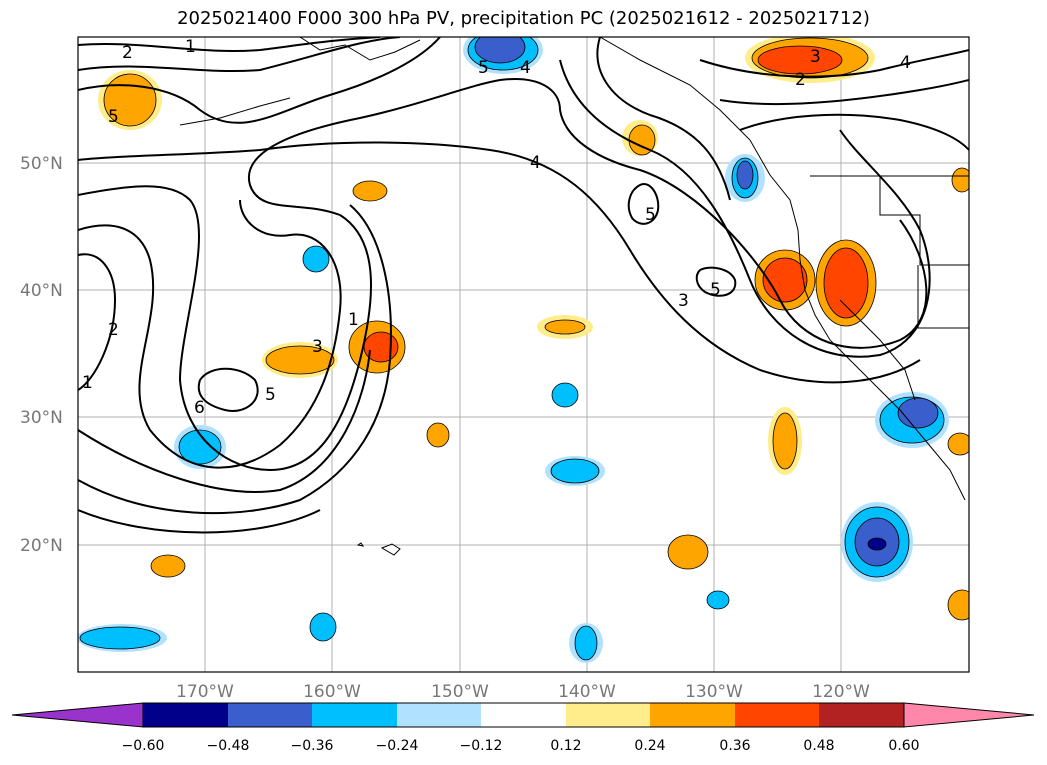  What do you see at coordinates (205, 692) in the screenshot?
I see `lon-label: 170°W` at bounding box center [205, 692].